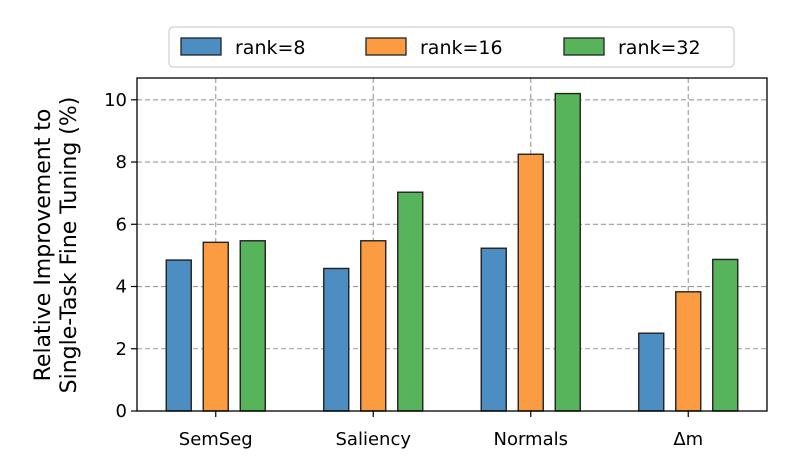 The image size is (789, 473). What do you see at coordinates (121, 287) in the screenshot?
I see `y-tick-label: 4` at bounding box center [121, 287].